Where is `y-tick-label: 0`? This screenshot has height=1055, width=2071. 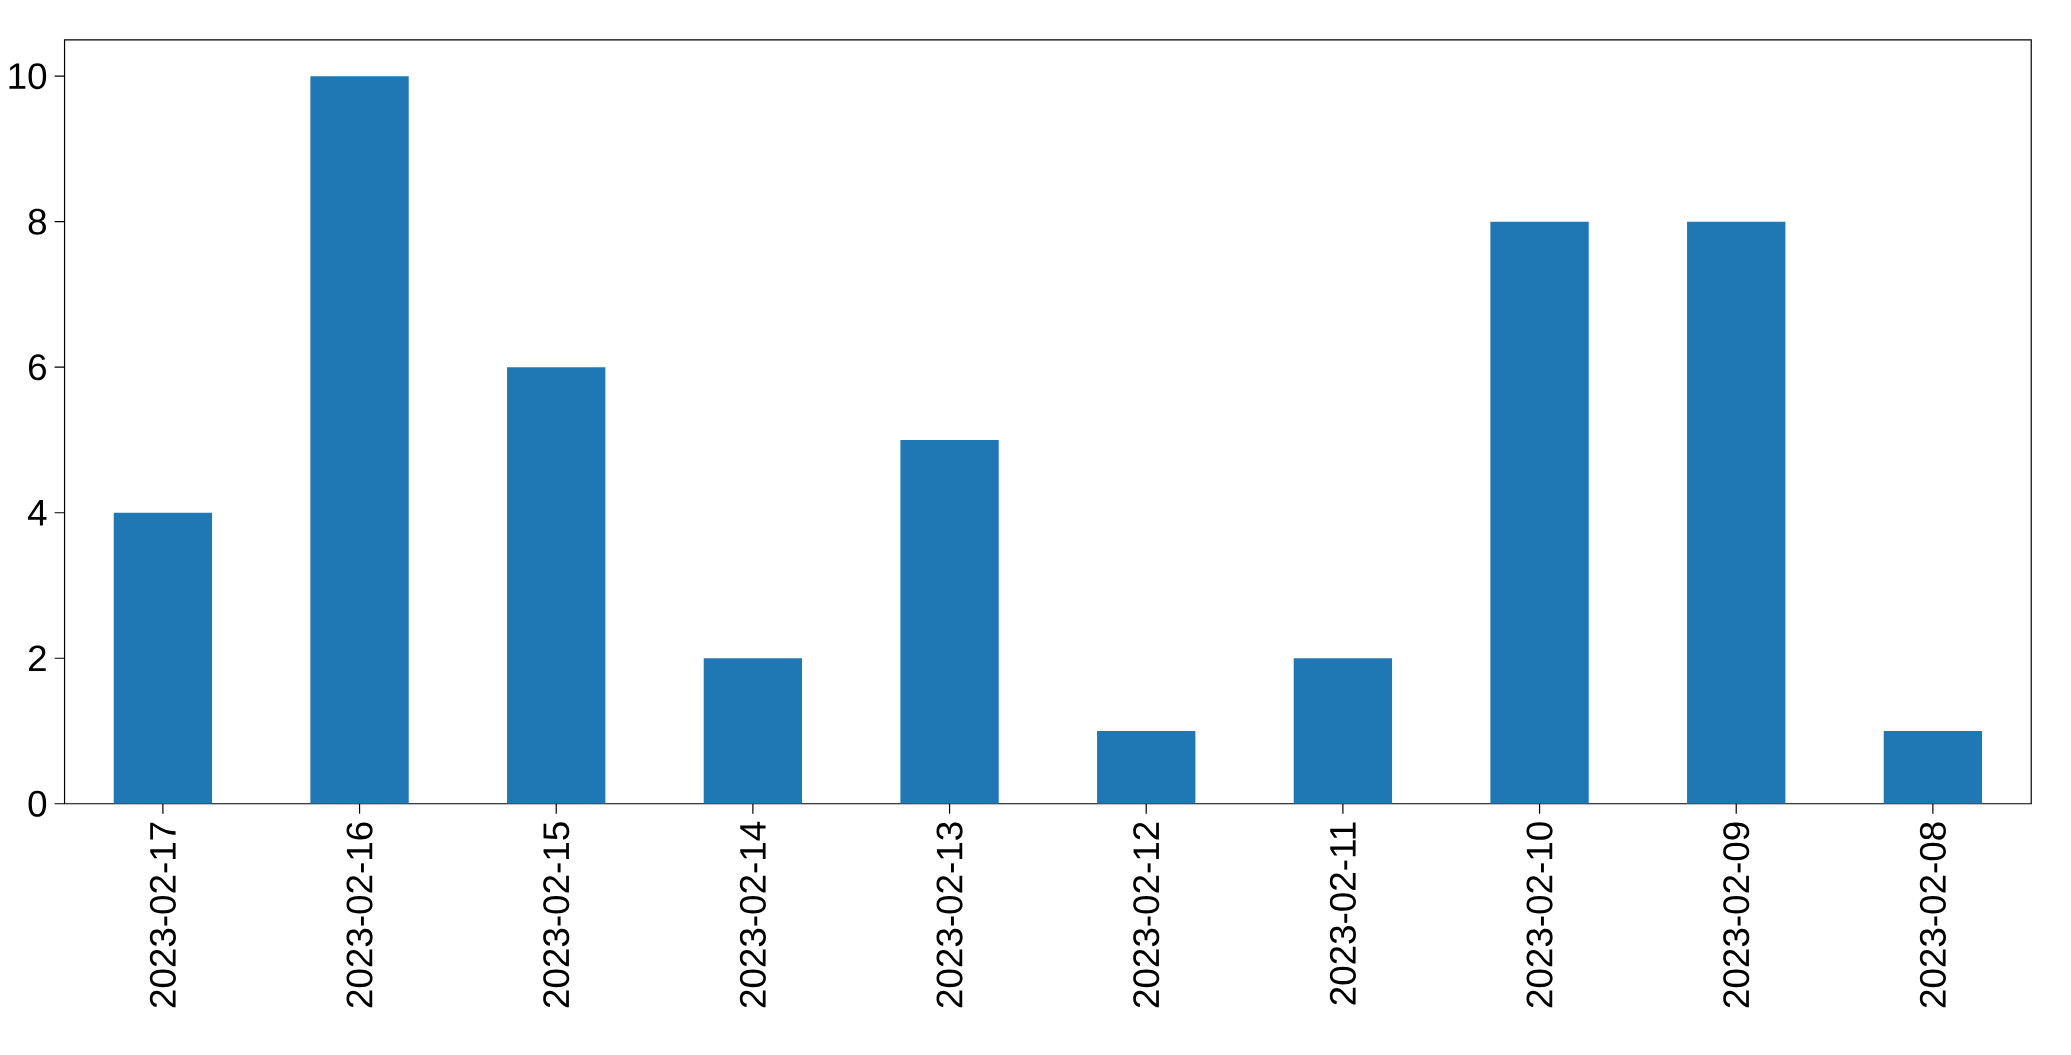
y-tick-label: 0 is located at coordinates (37, 803).